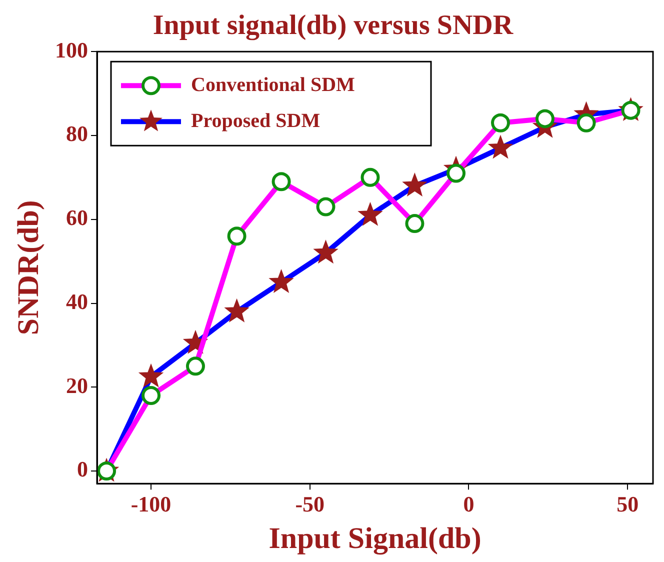  I want to click on legend-label: Proposed SDM, so click(255, 121).